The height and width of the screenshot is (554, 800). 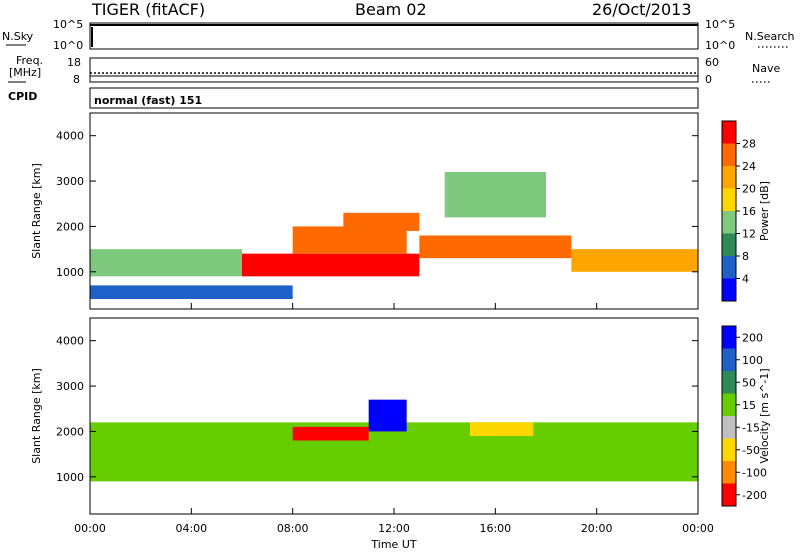 What do you see at coordinates (720, 24) in the screenshot?
I see `noise-right-tick-top: 10^5` at bounding box center [720, 24].